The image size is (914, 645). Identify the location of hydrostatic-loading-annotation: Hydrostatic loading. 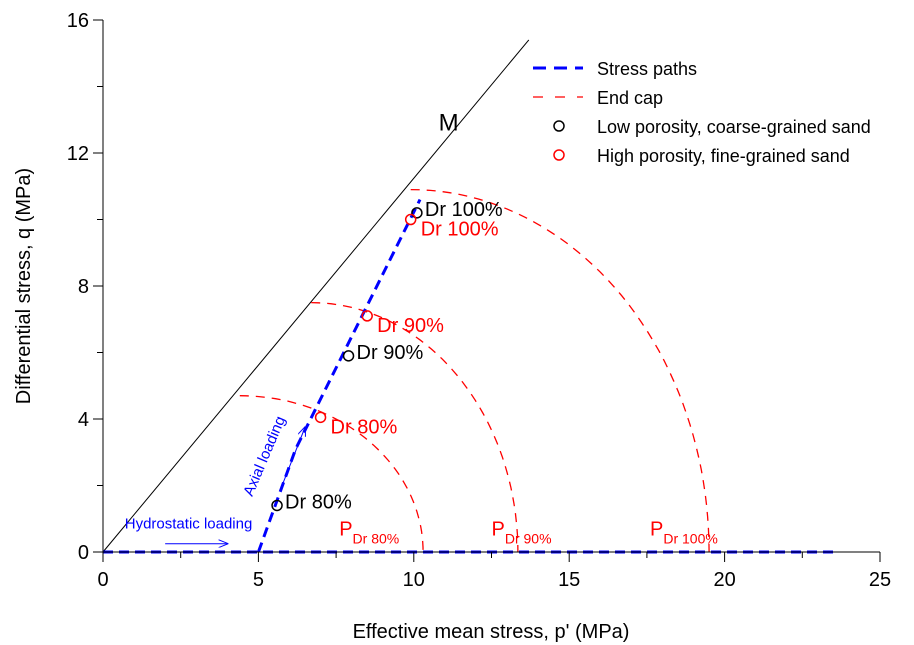
(189, 524).